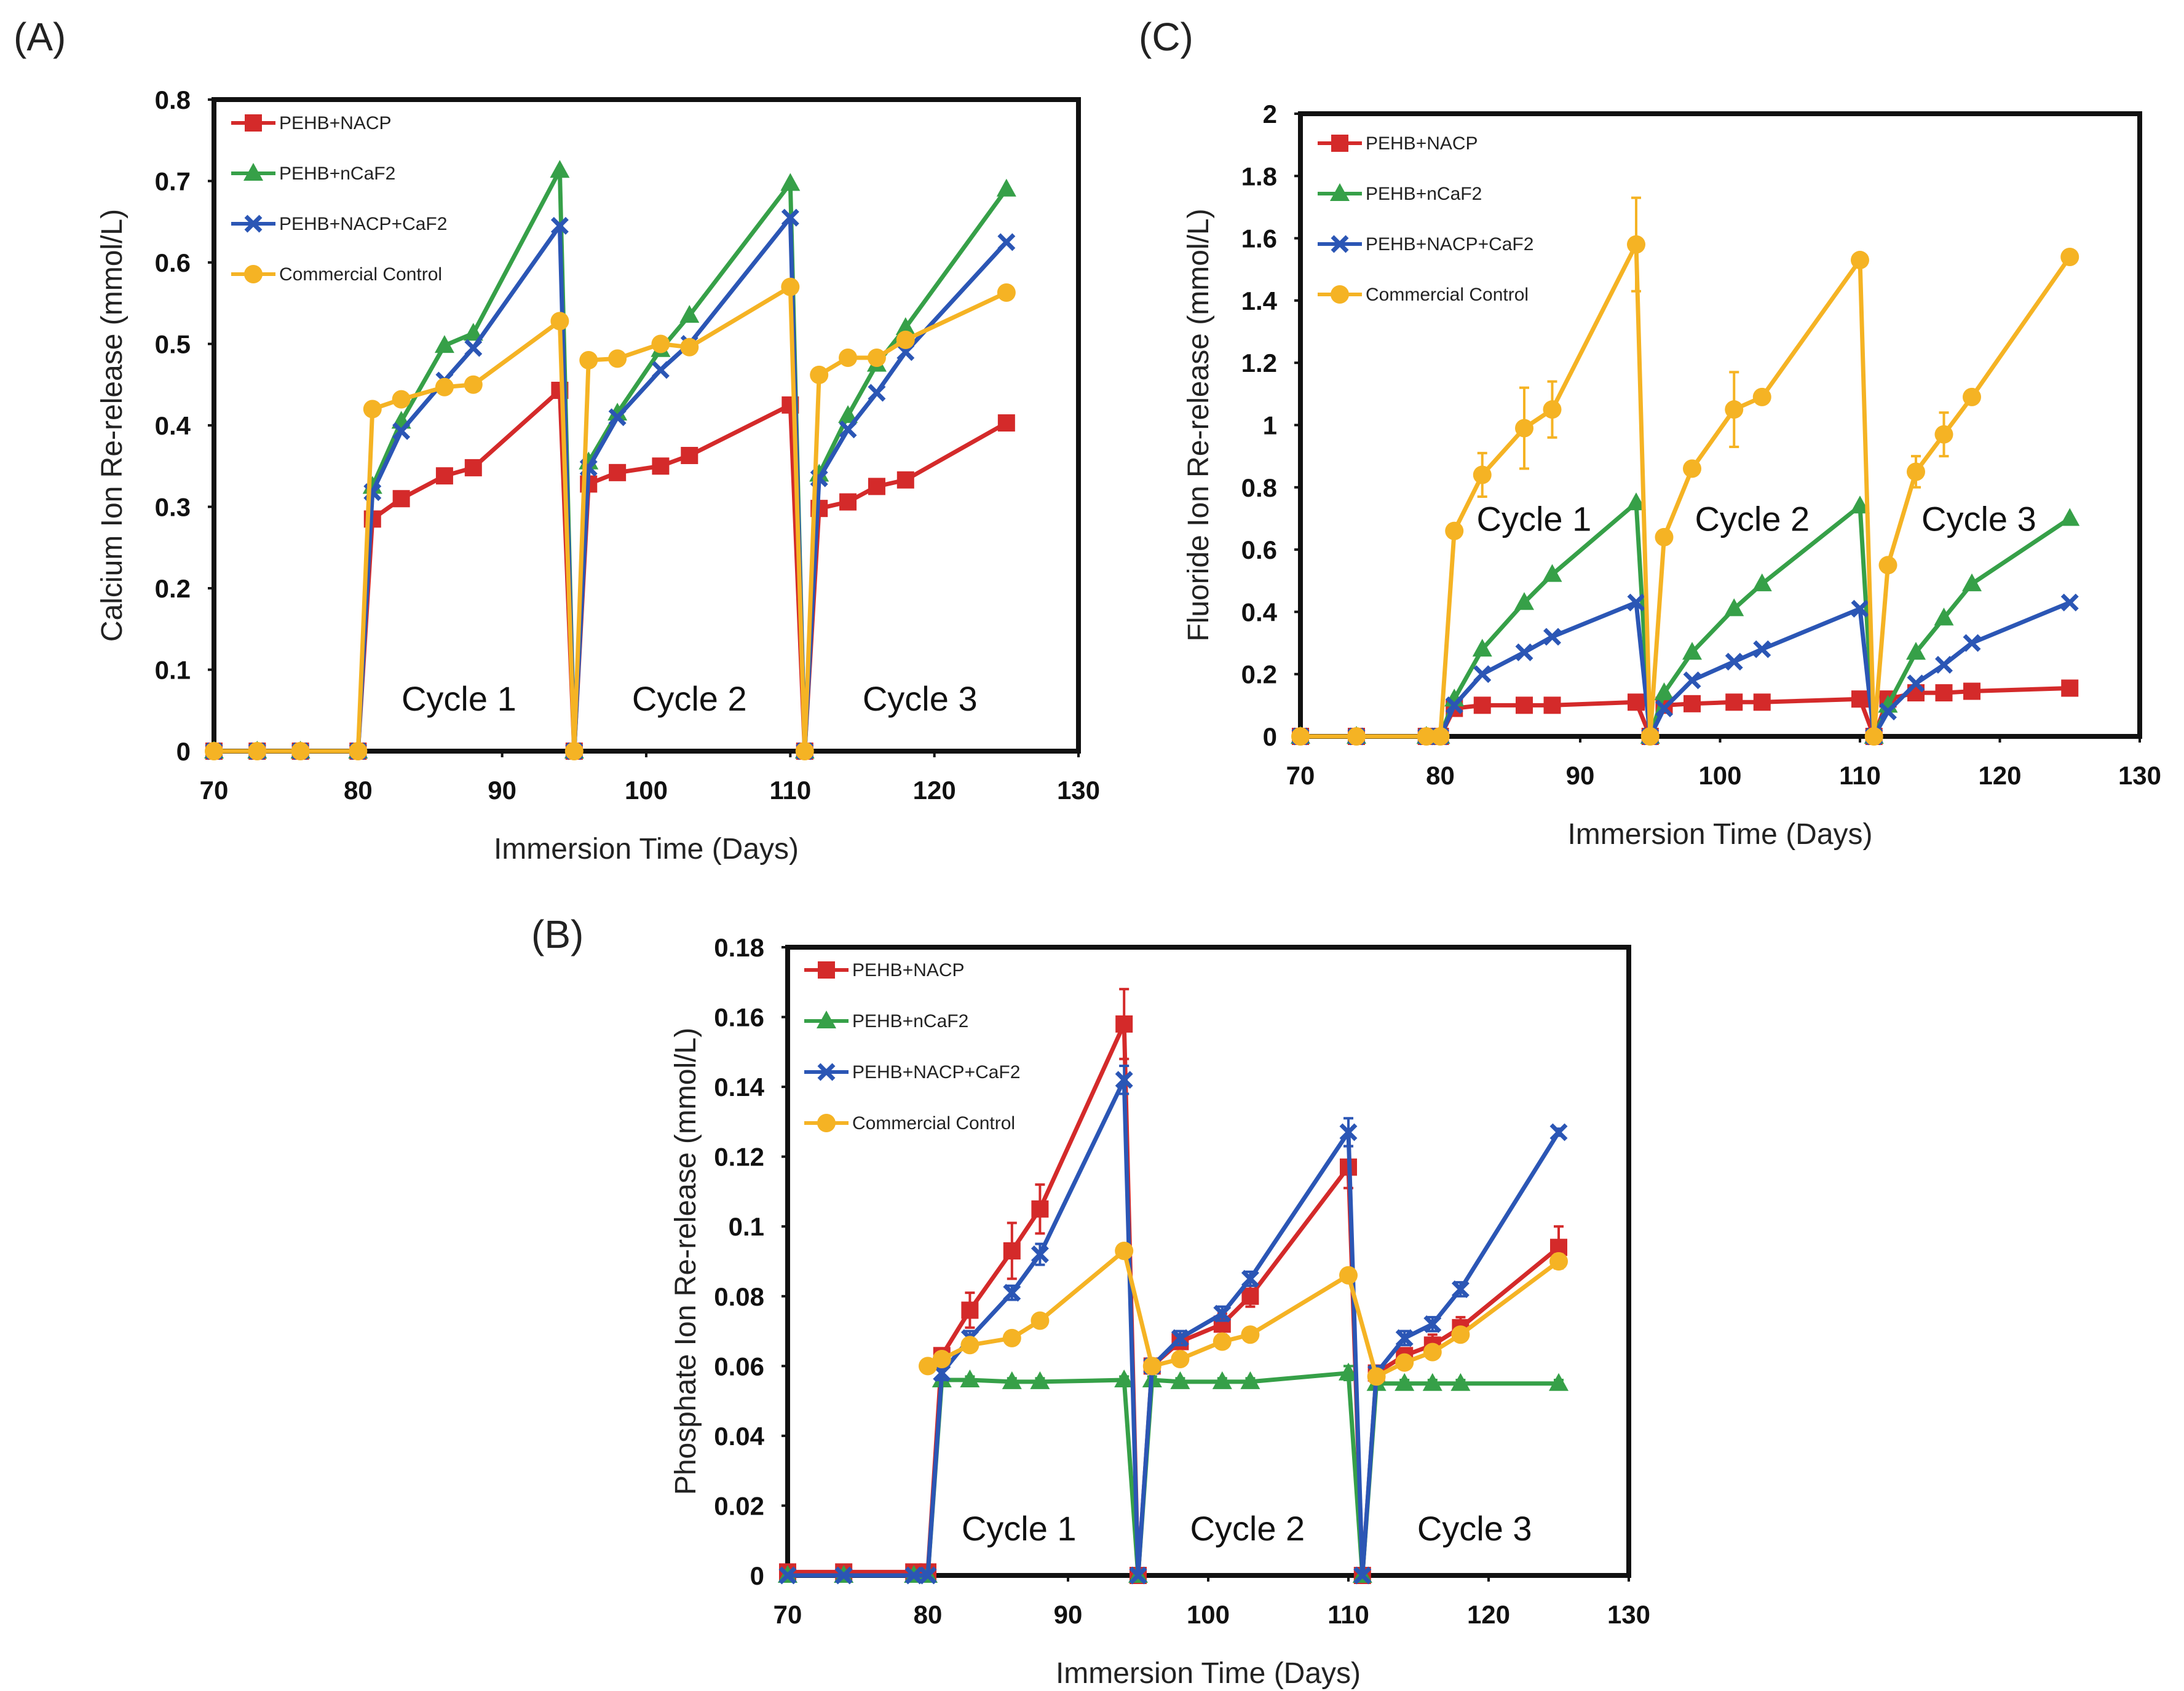  What do you see at coordinates (1243, 1313) in the screenshot?
I see `series-commercial-control` at bounding box center [1243, 1313].